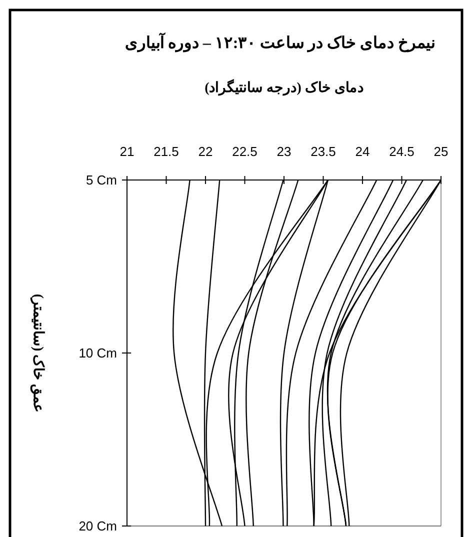 The width and height of the screenshot is (467, 537). What do you see at coordinates (284, 87) in the screenshot?
I see `x-axis-title: دمای خاک (درجه سانتیگراد)` at bounding box center [284, 87].